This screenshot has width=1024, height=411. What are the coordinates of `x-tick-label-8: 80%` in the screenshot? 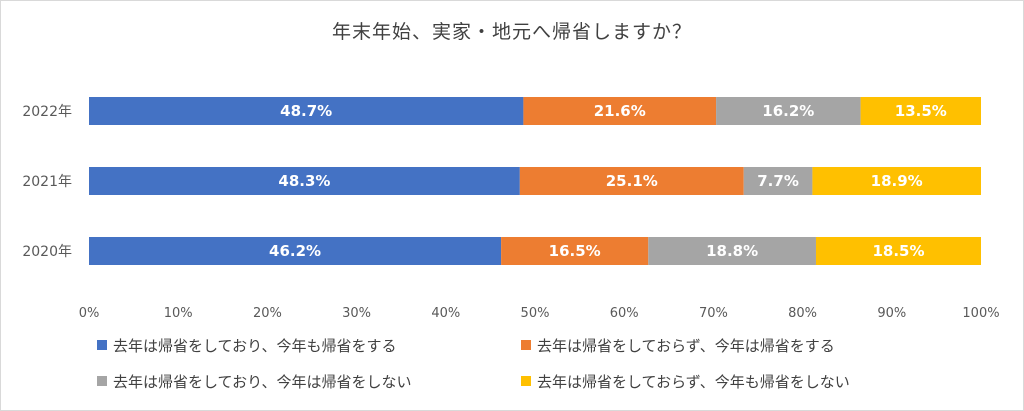 It's located at (802, 313).